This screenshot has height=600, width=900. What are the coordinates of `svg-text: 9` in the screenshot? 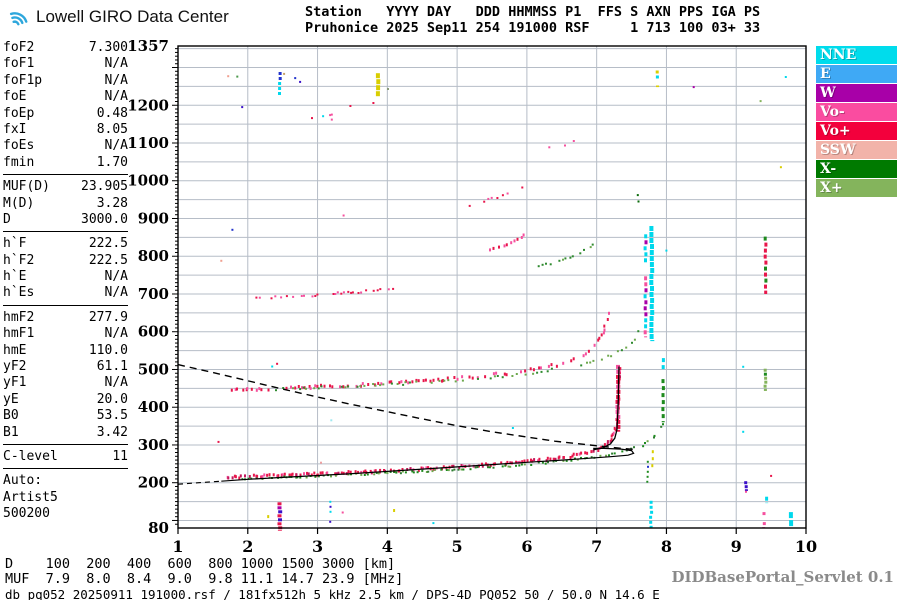 It's located at (736, 546).